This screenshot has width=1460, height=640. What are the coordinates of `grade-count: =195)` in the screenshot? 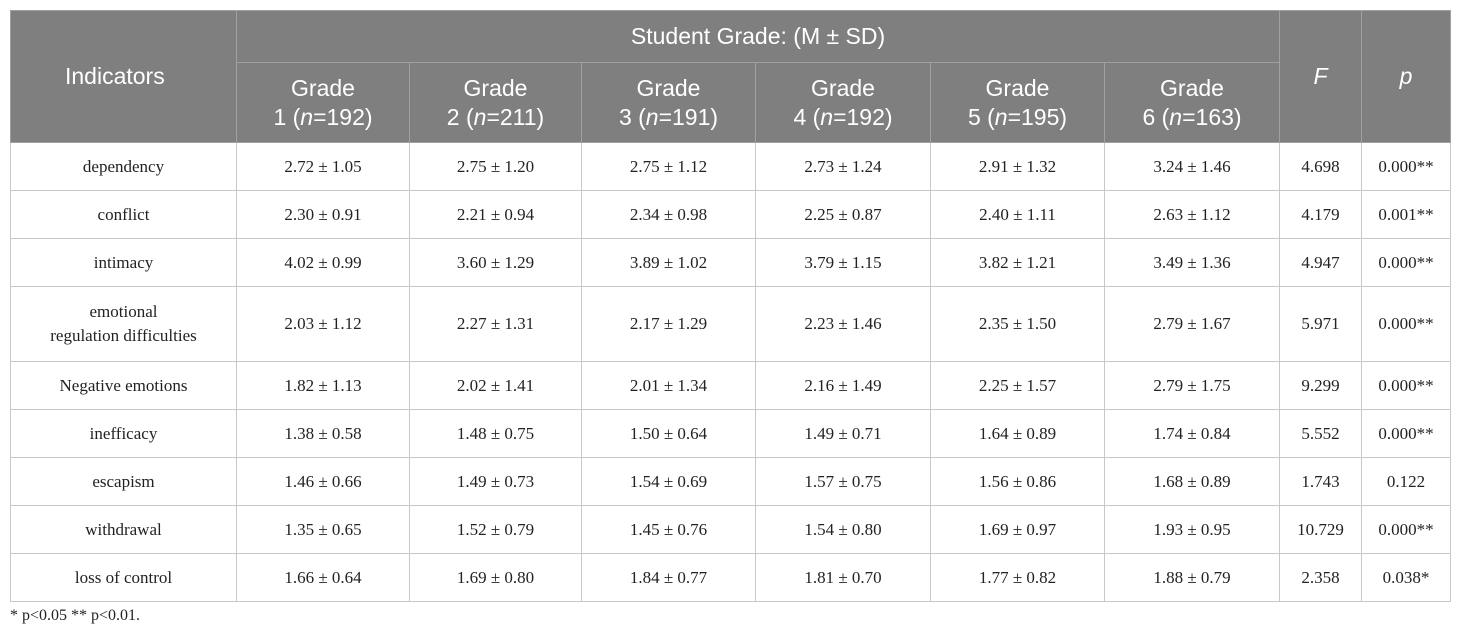 It's located at (1037, 116).